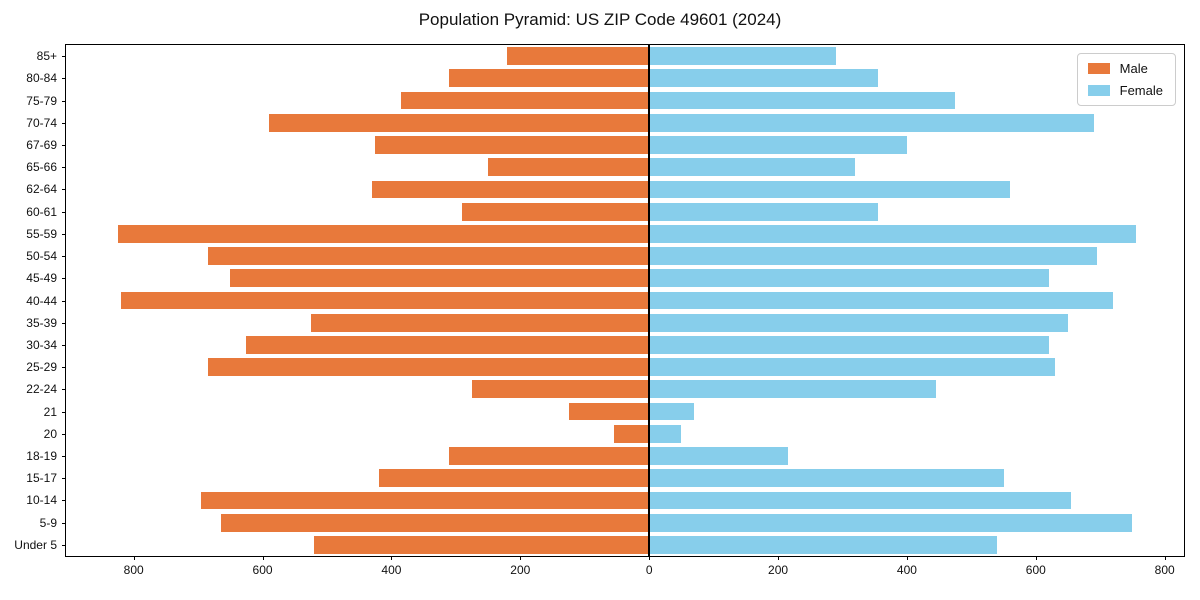  What do you see at coordinates (48, 522) in the screenshot?
I see `y-tick-label: 5-9` at bounding box center [48, 522].